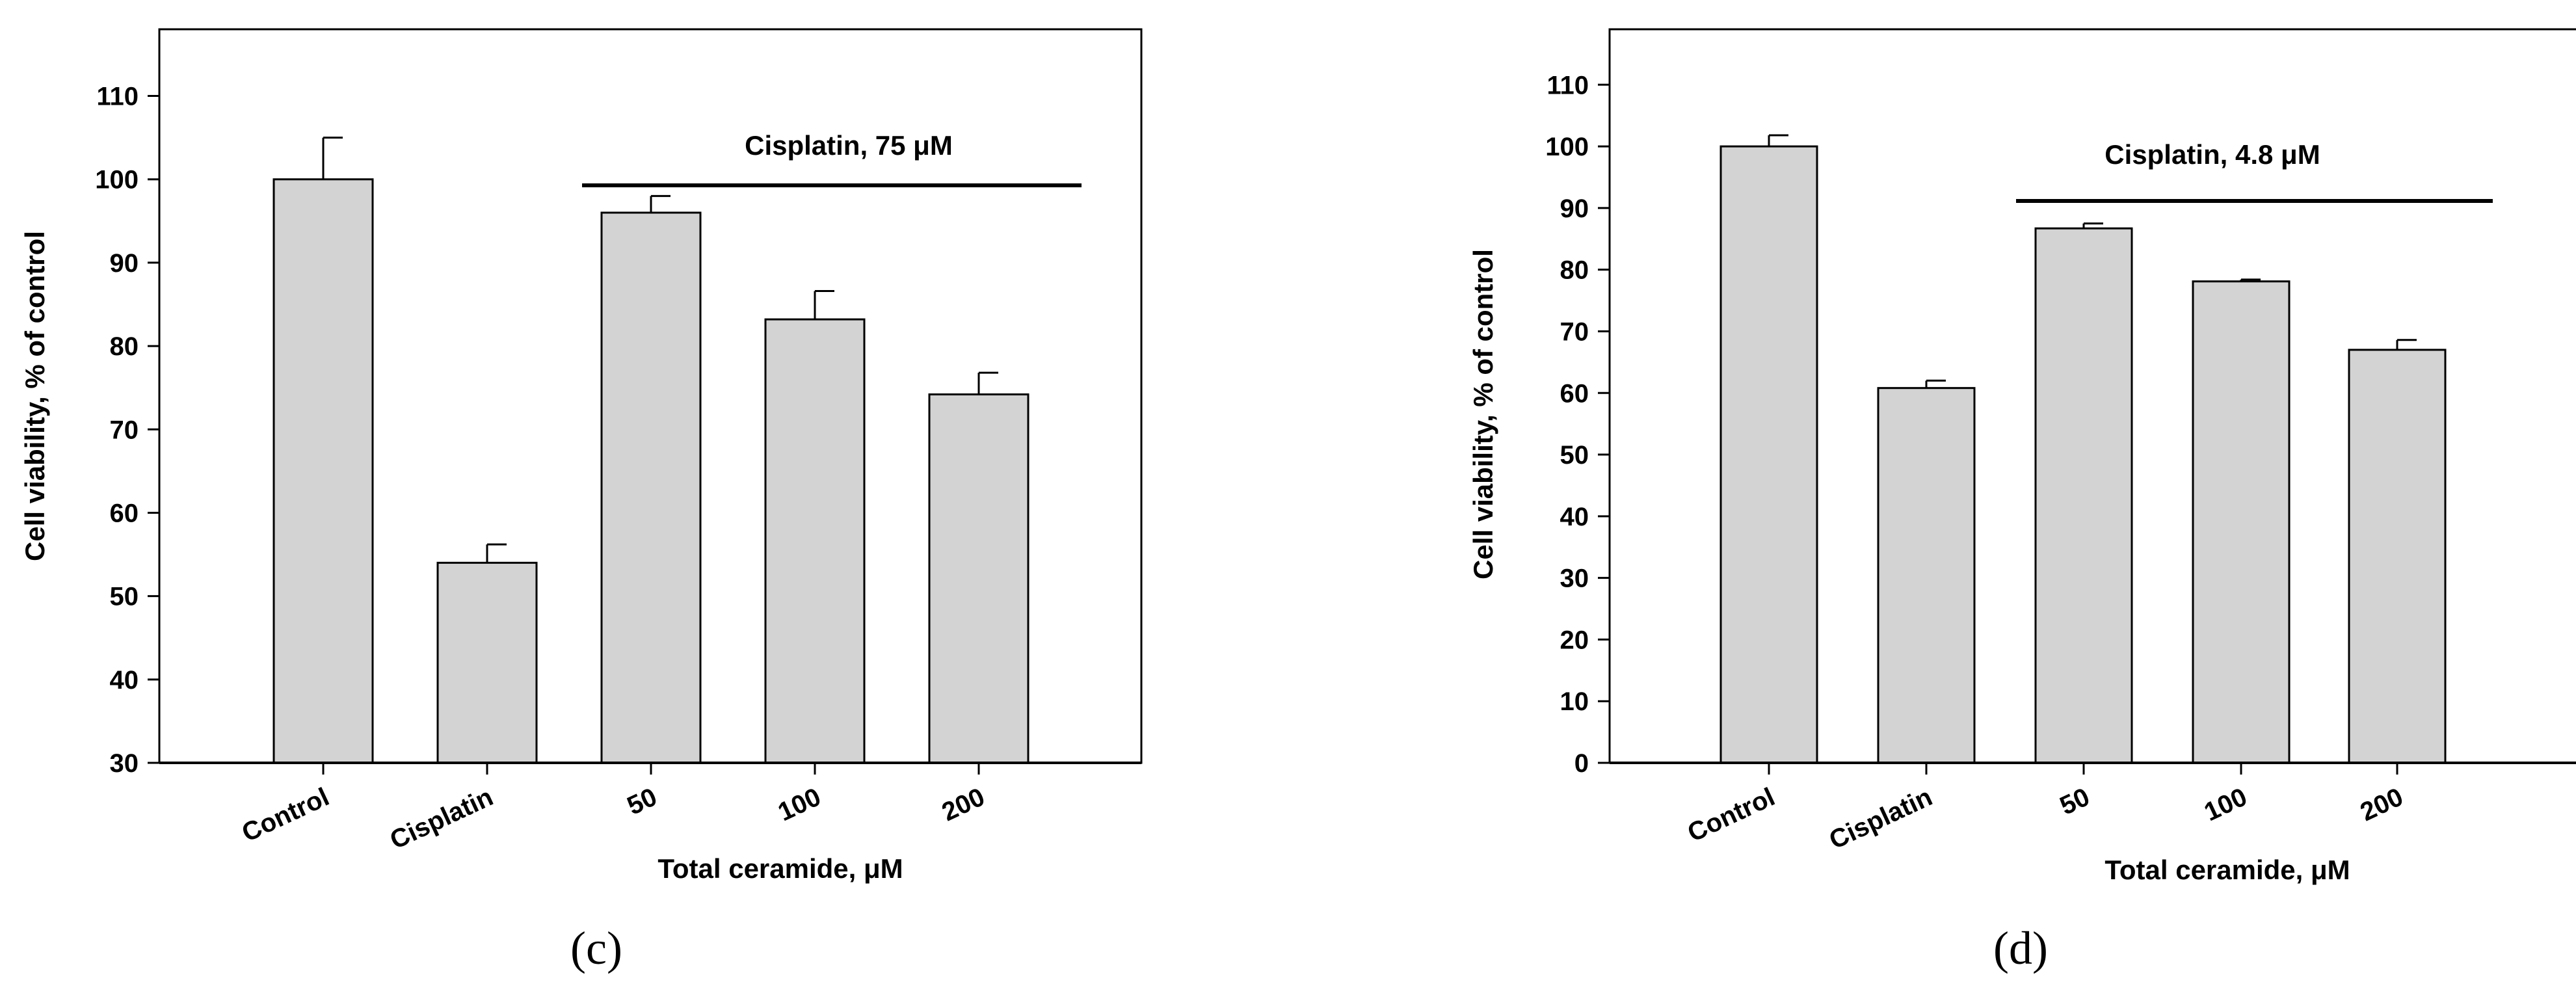 This screenshot has height=982, width=2576. Describe the element at coordinates (2020, 948) in the screenshot. I see `panel-label: (d)` at that location.